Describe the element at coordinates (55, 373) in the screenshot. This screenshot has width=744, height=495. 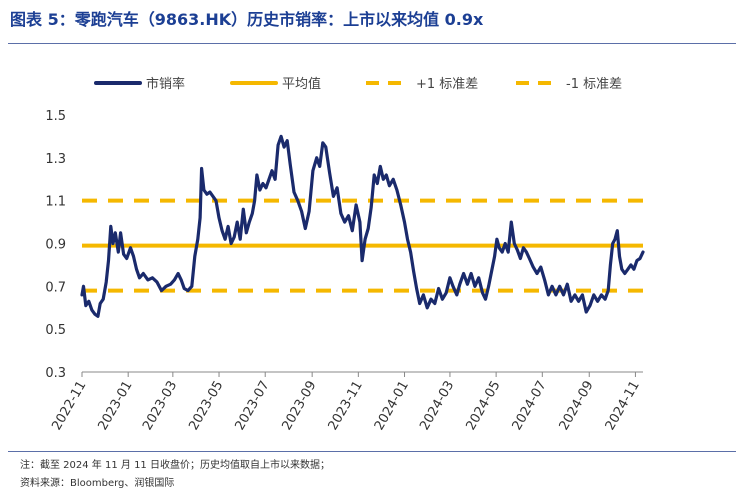
I see `y-tick-label: 0.3` at that location.